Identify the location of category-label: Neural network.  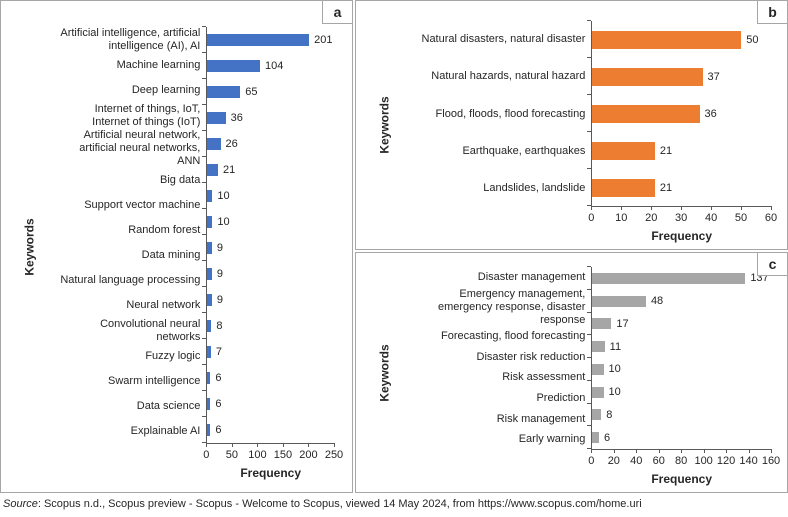
(163, 305).